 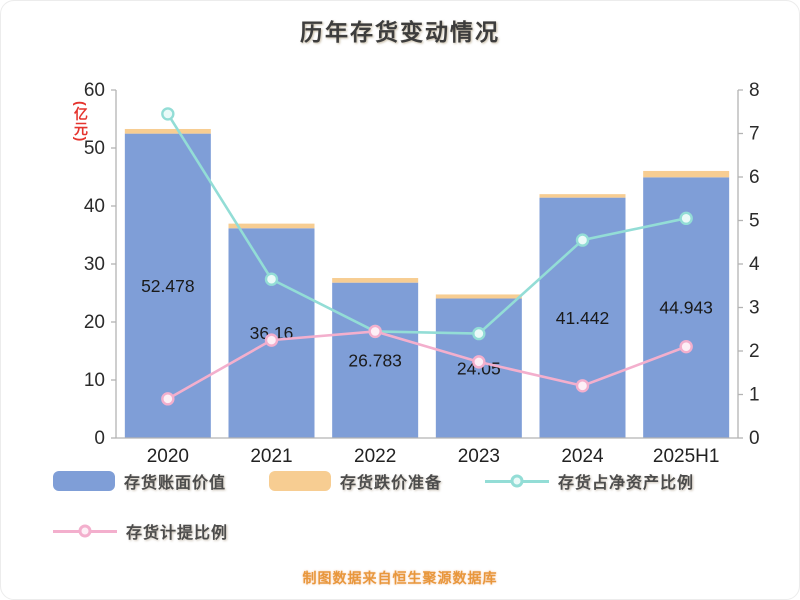 What do you see at coordinates (479, 456) in the screenshot?
I see `x-tick-label-2023: 2023` at bounding box center [479, 456].